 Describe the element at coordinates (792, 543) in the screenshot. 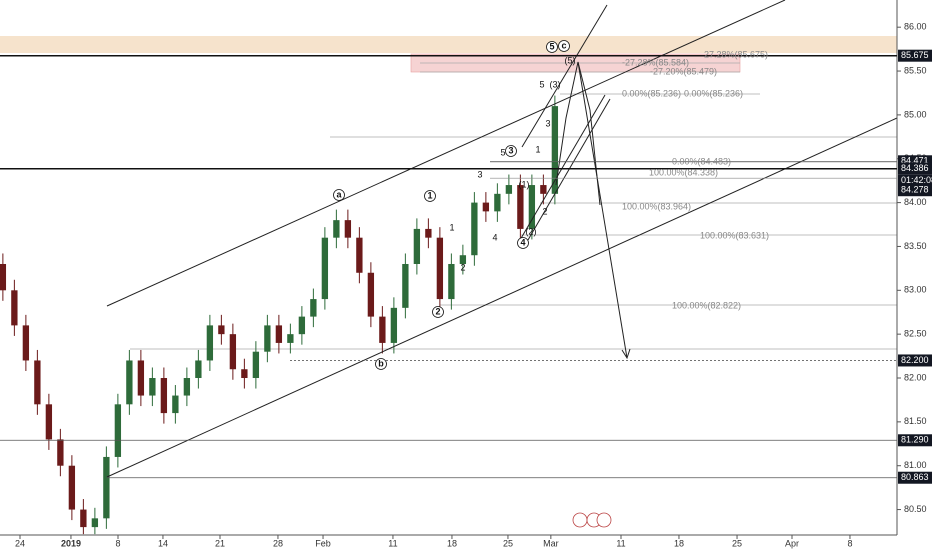

I see `x-tick-label: Apr` at that location.